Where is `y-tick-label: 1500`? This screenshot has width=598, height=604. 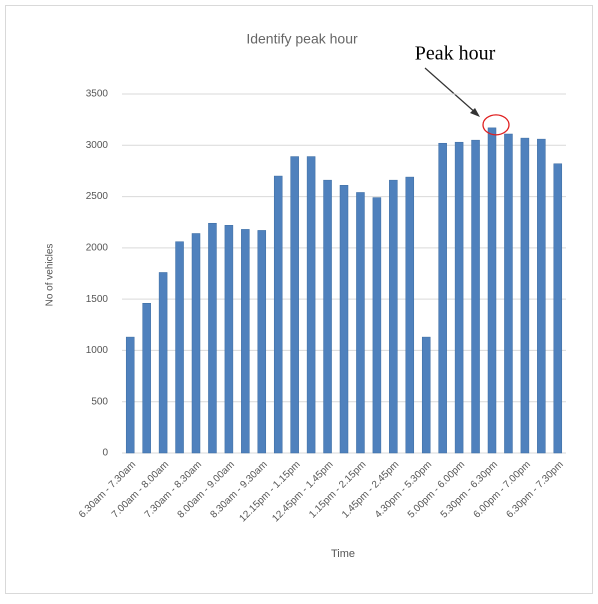
y-tick-label: 1500 is located at coordinates (97, 299).